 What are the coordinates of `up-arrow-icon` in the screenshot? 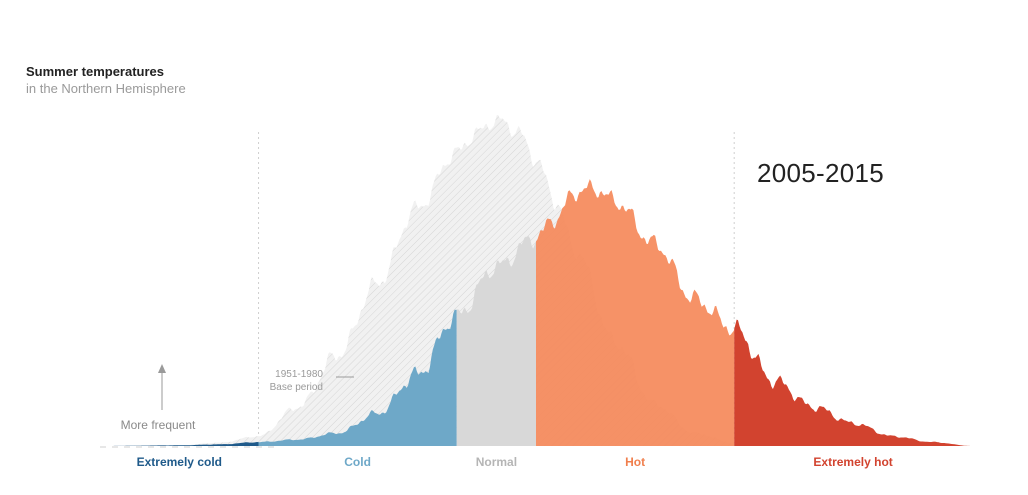 It's located at (162, 368).